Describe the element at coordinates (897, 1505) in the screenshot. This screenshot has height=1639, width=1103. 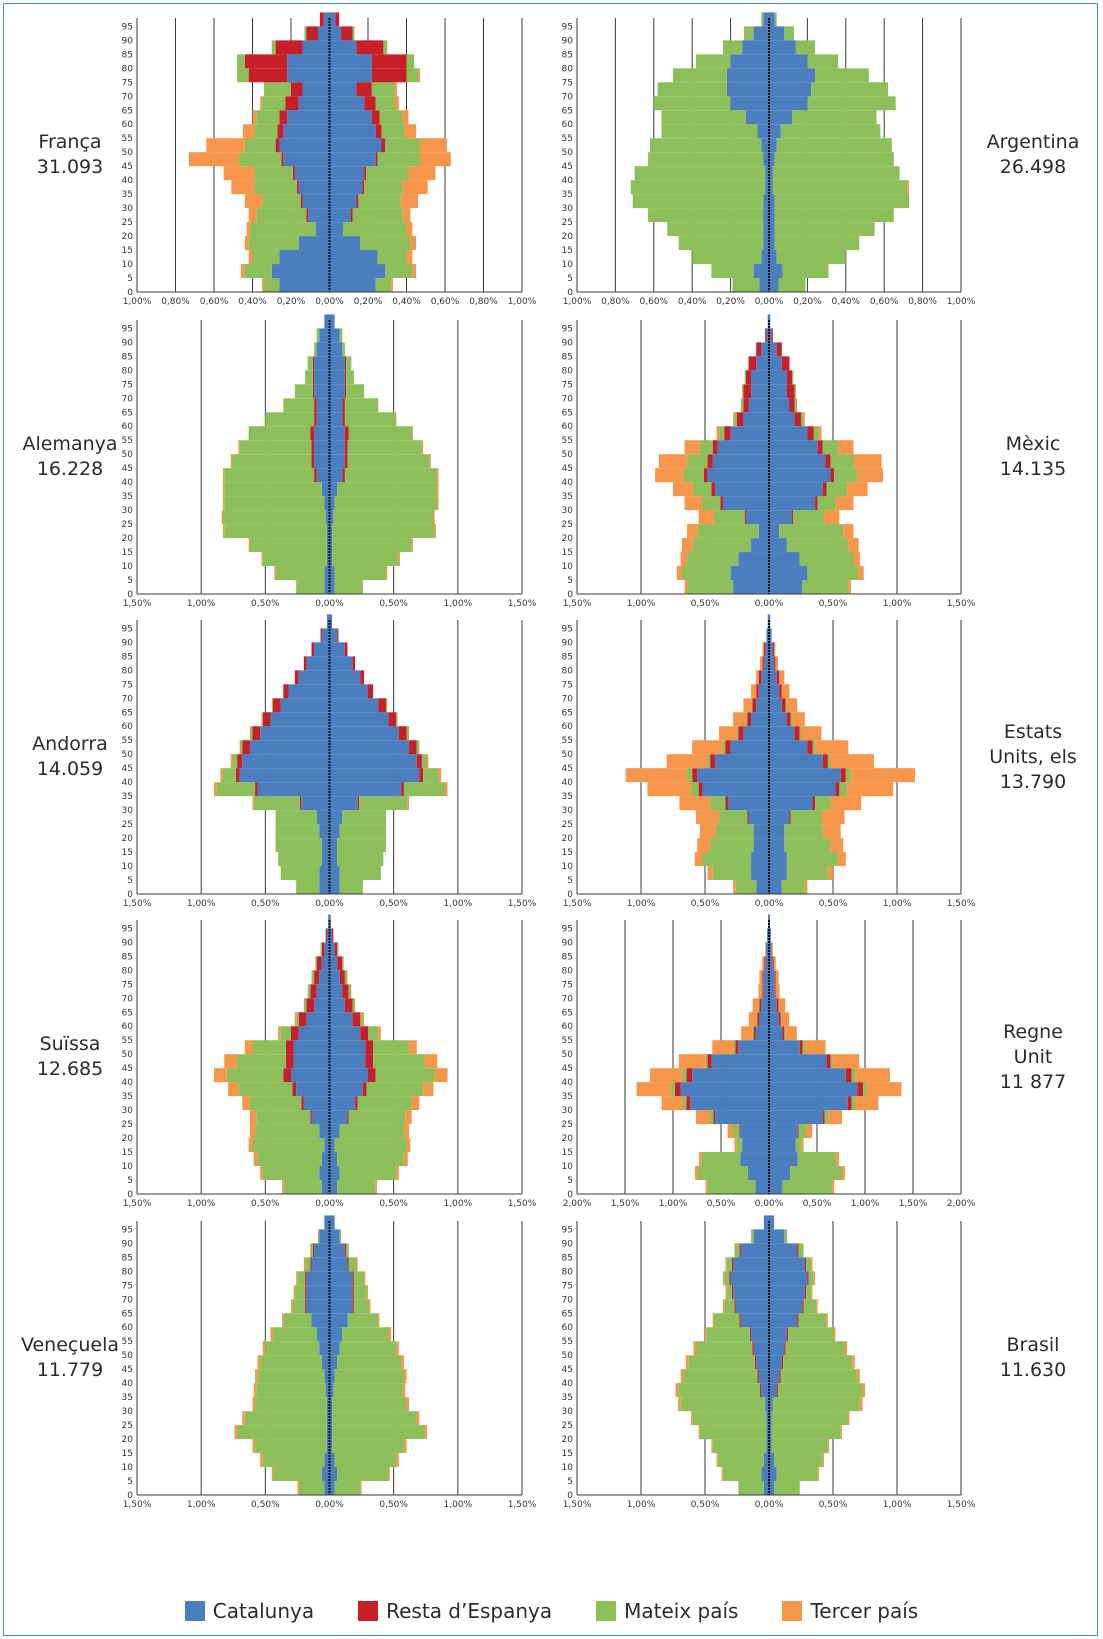
I see `pyramid-9-xtick: 1,00%` at that location.